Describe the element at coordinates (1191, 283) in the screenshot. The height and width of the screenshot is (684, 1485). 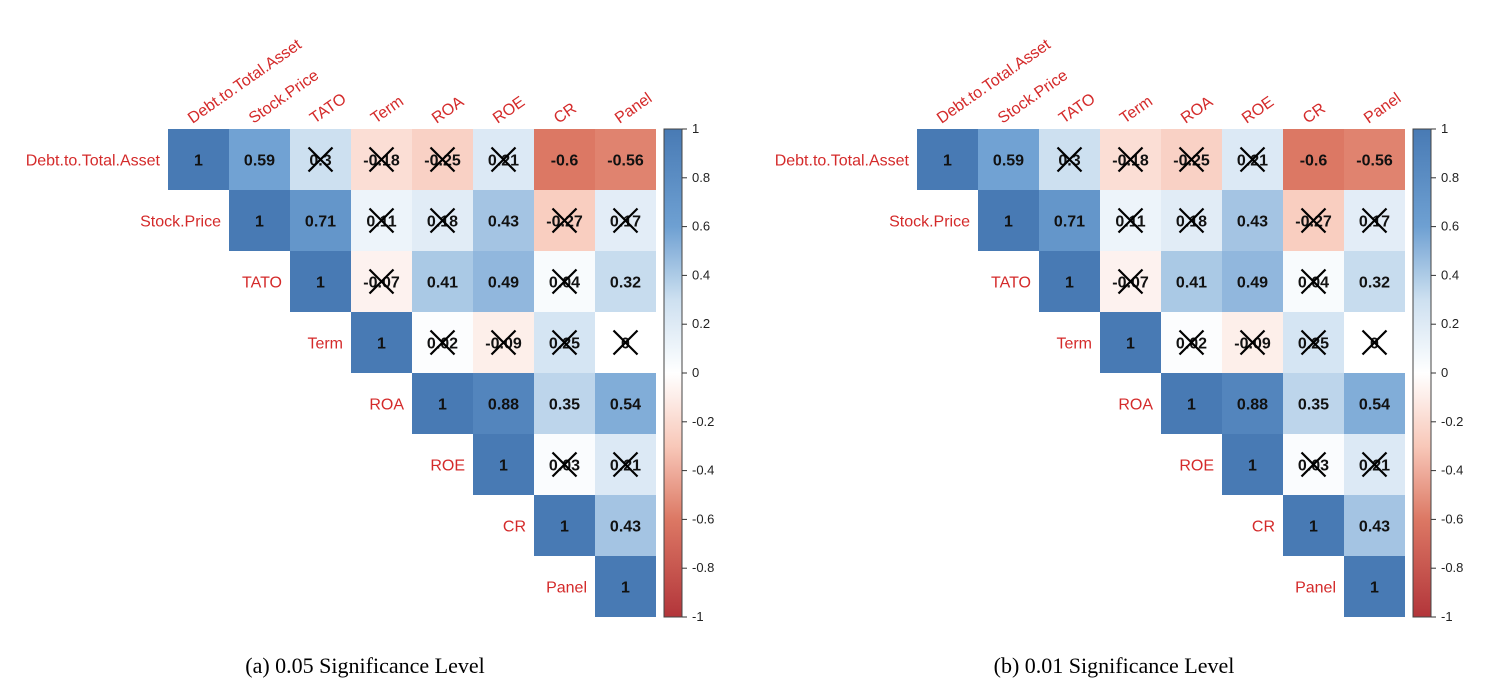
I see `cell-value-label: 0.41` at that location.